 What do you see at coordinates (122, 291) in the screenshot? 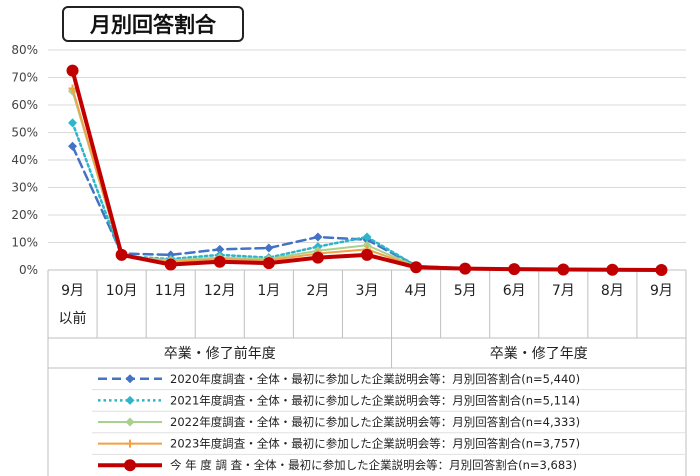
I see `x-tick-label: 10月` at bounding box center [122, 291].